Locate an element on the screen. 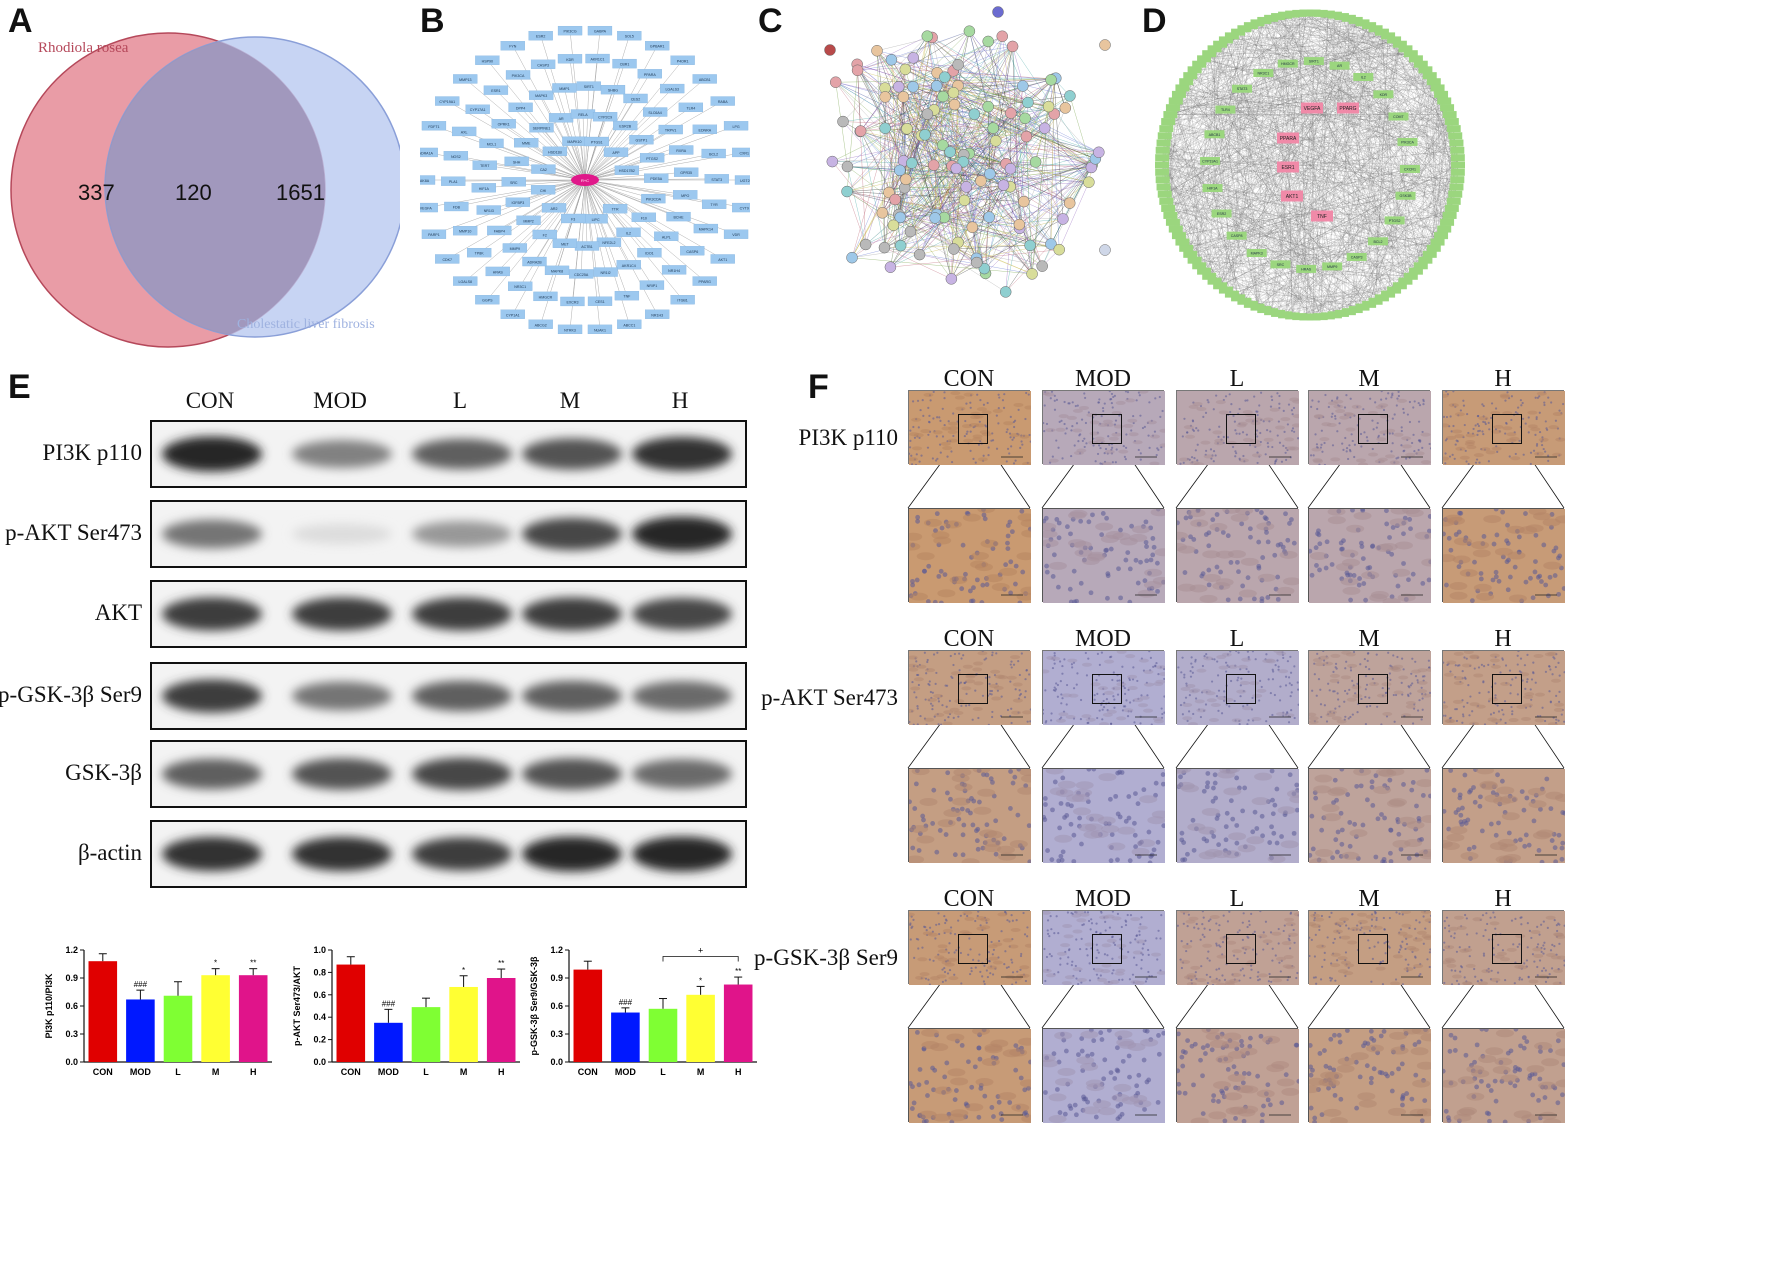 The height and width of the screenshot is (1275, 1772). network-node: BCL2 is located at coordinates (1377, 241).